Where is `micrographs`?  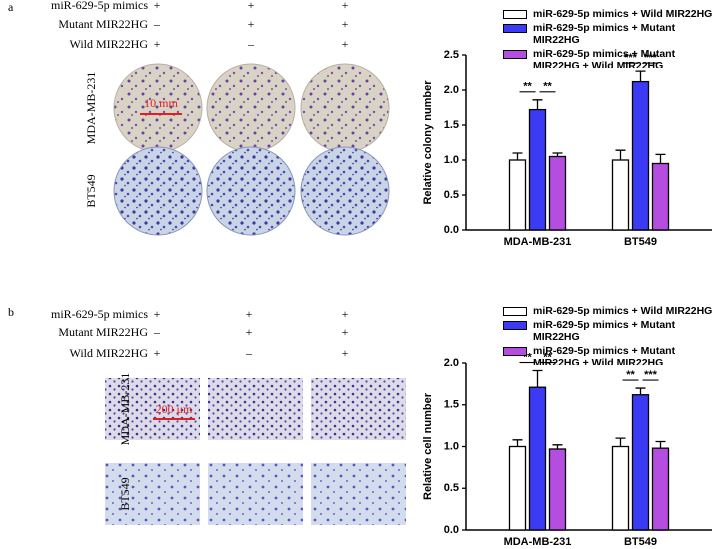
micrographs is located at coordinates (255, 451).